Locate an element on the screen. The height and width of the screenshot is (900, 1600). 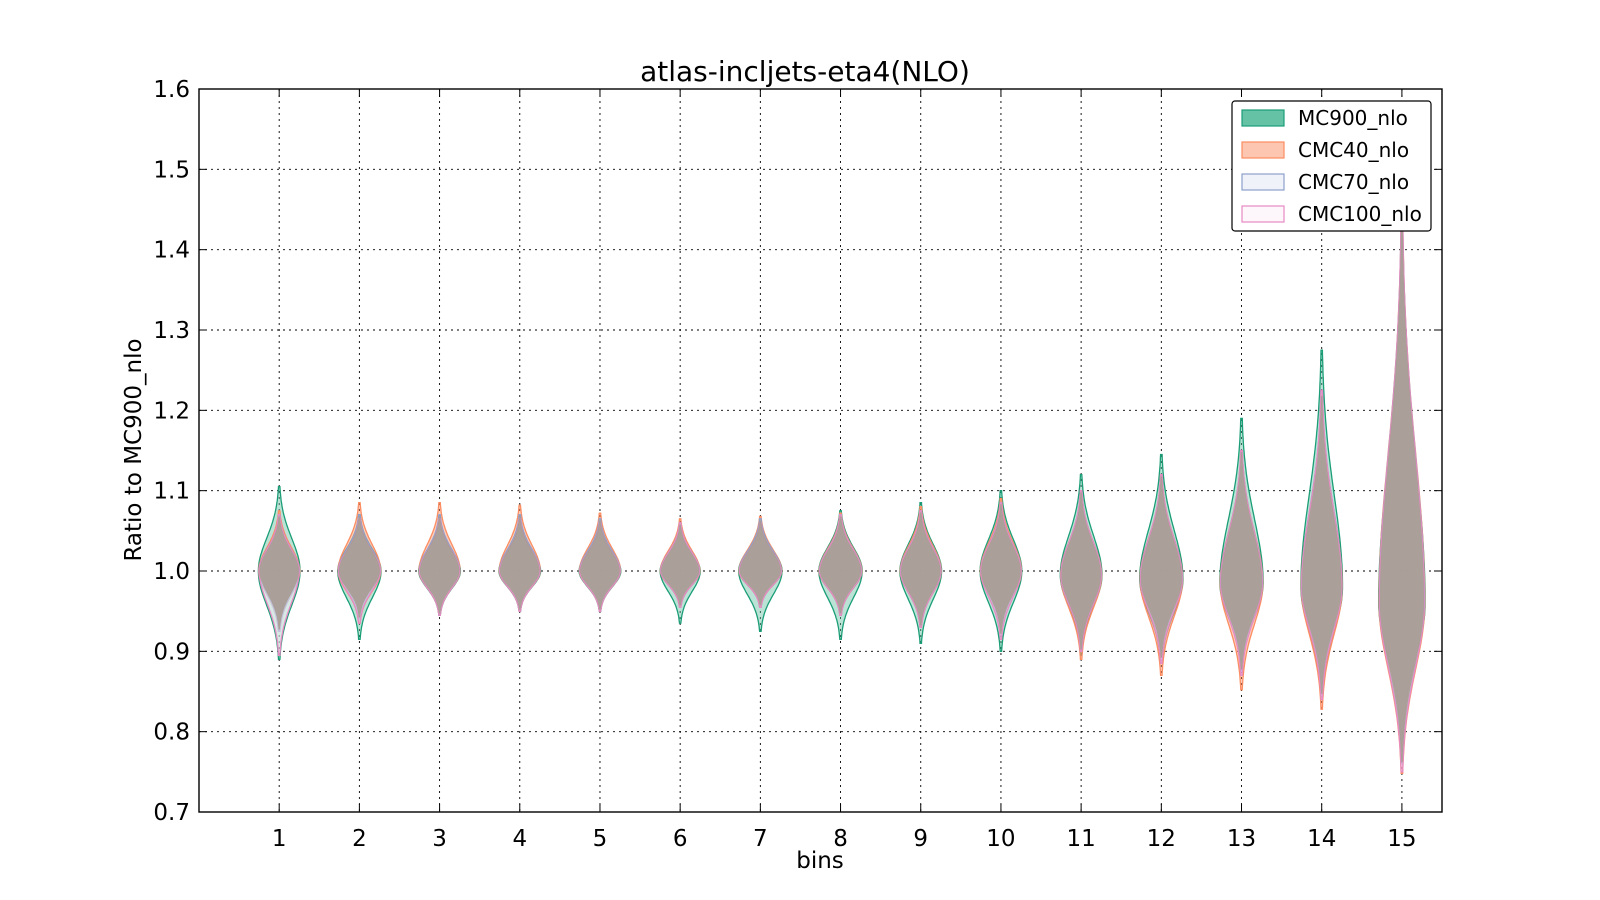
y-tick-label: 1.4 is located at coordinates (171, 251).